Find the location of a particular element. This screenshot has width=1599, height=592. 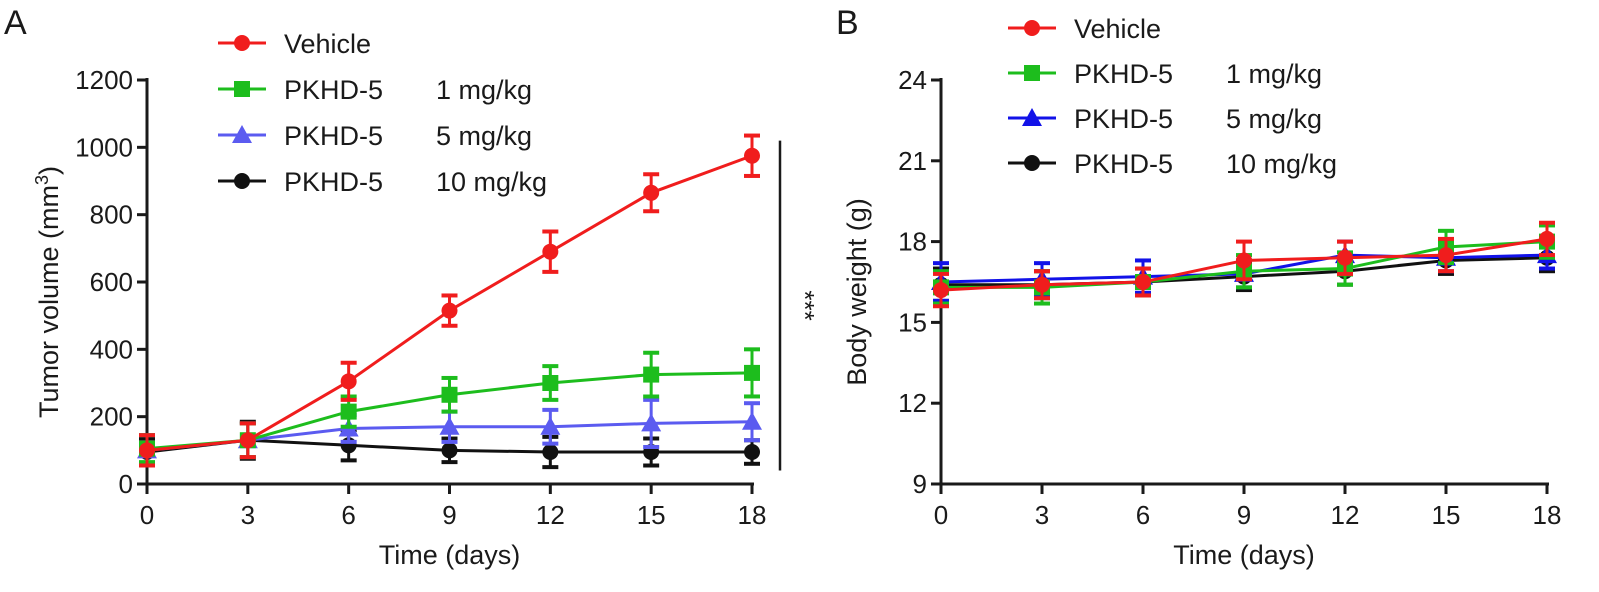

panel-b-y-tick-label: 24 is located at coordinates (912, 80).